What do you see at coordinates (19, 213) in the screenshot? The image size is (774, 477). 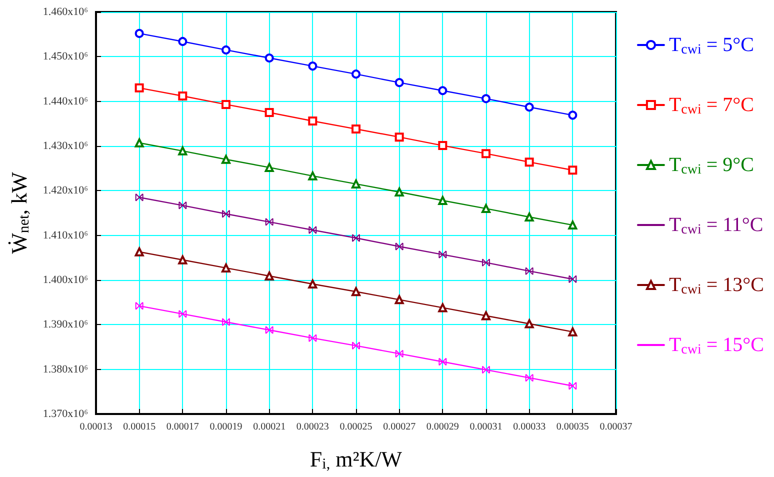 I see `y-axis-title: Ẇnet, kW` at bounding box center [19, 213].